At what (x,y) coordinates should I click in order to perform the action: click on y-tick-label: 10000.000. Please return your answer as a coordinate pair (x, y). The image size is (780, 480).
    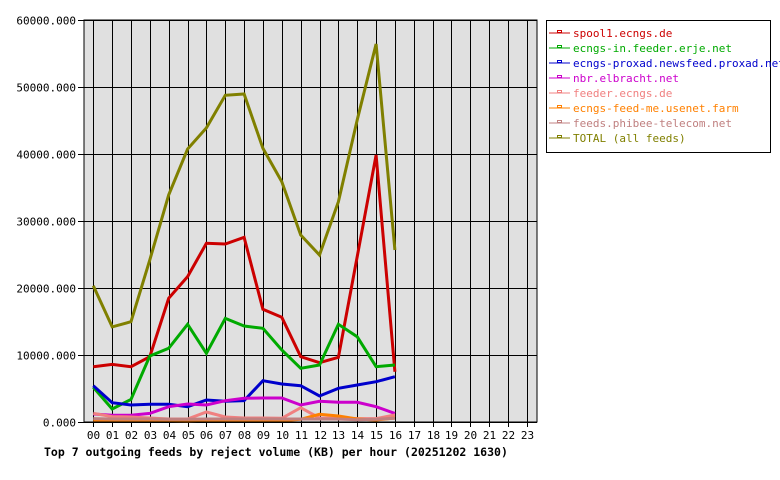
    Looking at the image, I should click on (46, 356).